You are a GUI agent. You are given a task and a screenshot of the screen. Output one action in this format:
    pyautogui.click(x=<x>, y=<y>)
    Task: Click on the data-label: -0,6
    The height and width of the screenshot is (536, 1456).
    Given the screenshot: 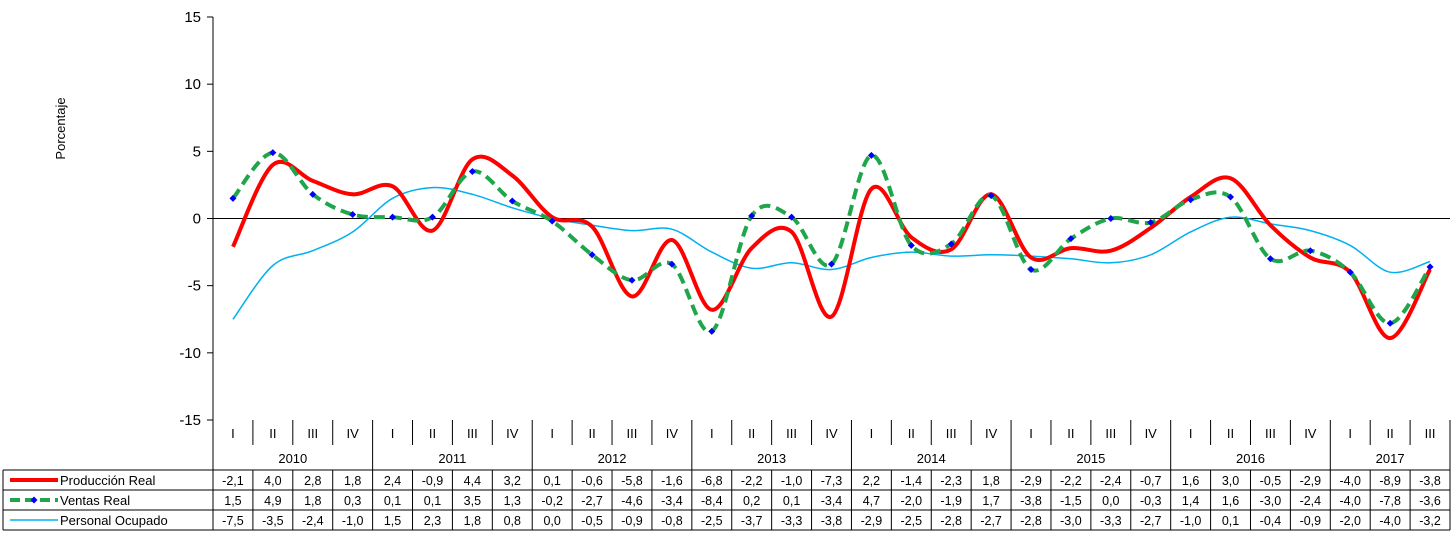 What is the action you would take?
    pyautogui.click(x=592, y=481)
    